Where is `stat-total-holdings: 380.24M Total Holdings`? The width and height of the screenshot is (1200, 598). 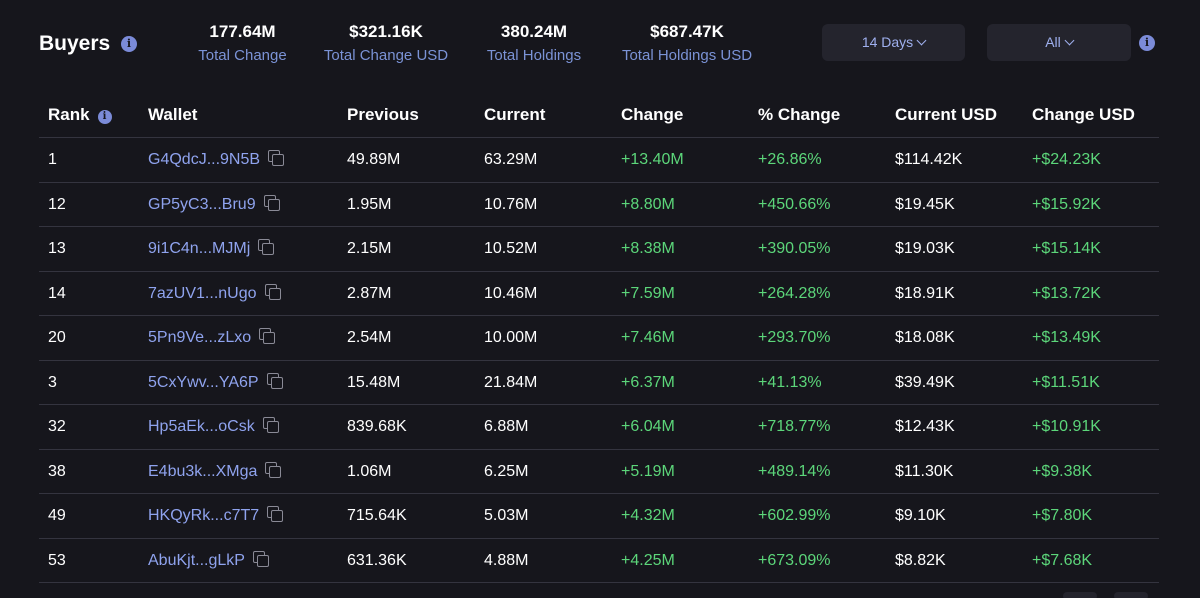 stat-total-holdings: 380.24M Total Holdings is located at coordinates (534, 44).